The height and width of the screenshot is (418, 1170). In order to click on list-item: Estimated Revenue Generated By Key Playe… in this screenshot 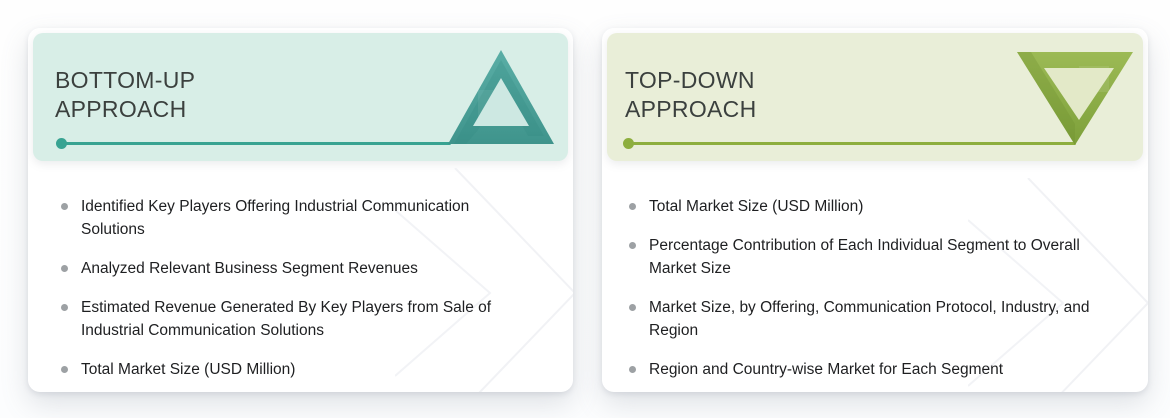, I will do `click(287, 319)`.